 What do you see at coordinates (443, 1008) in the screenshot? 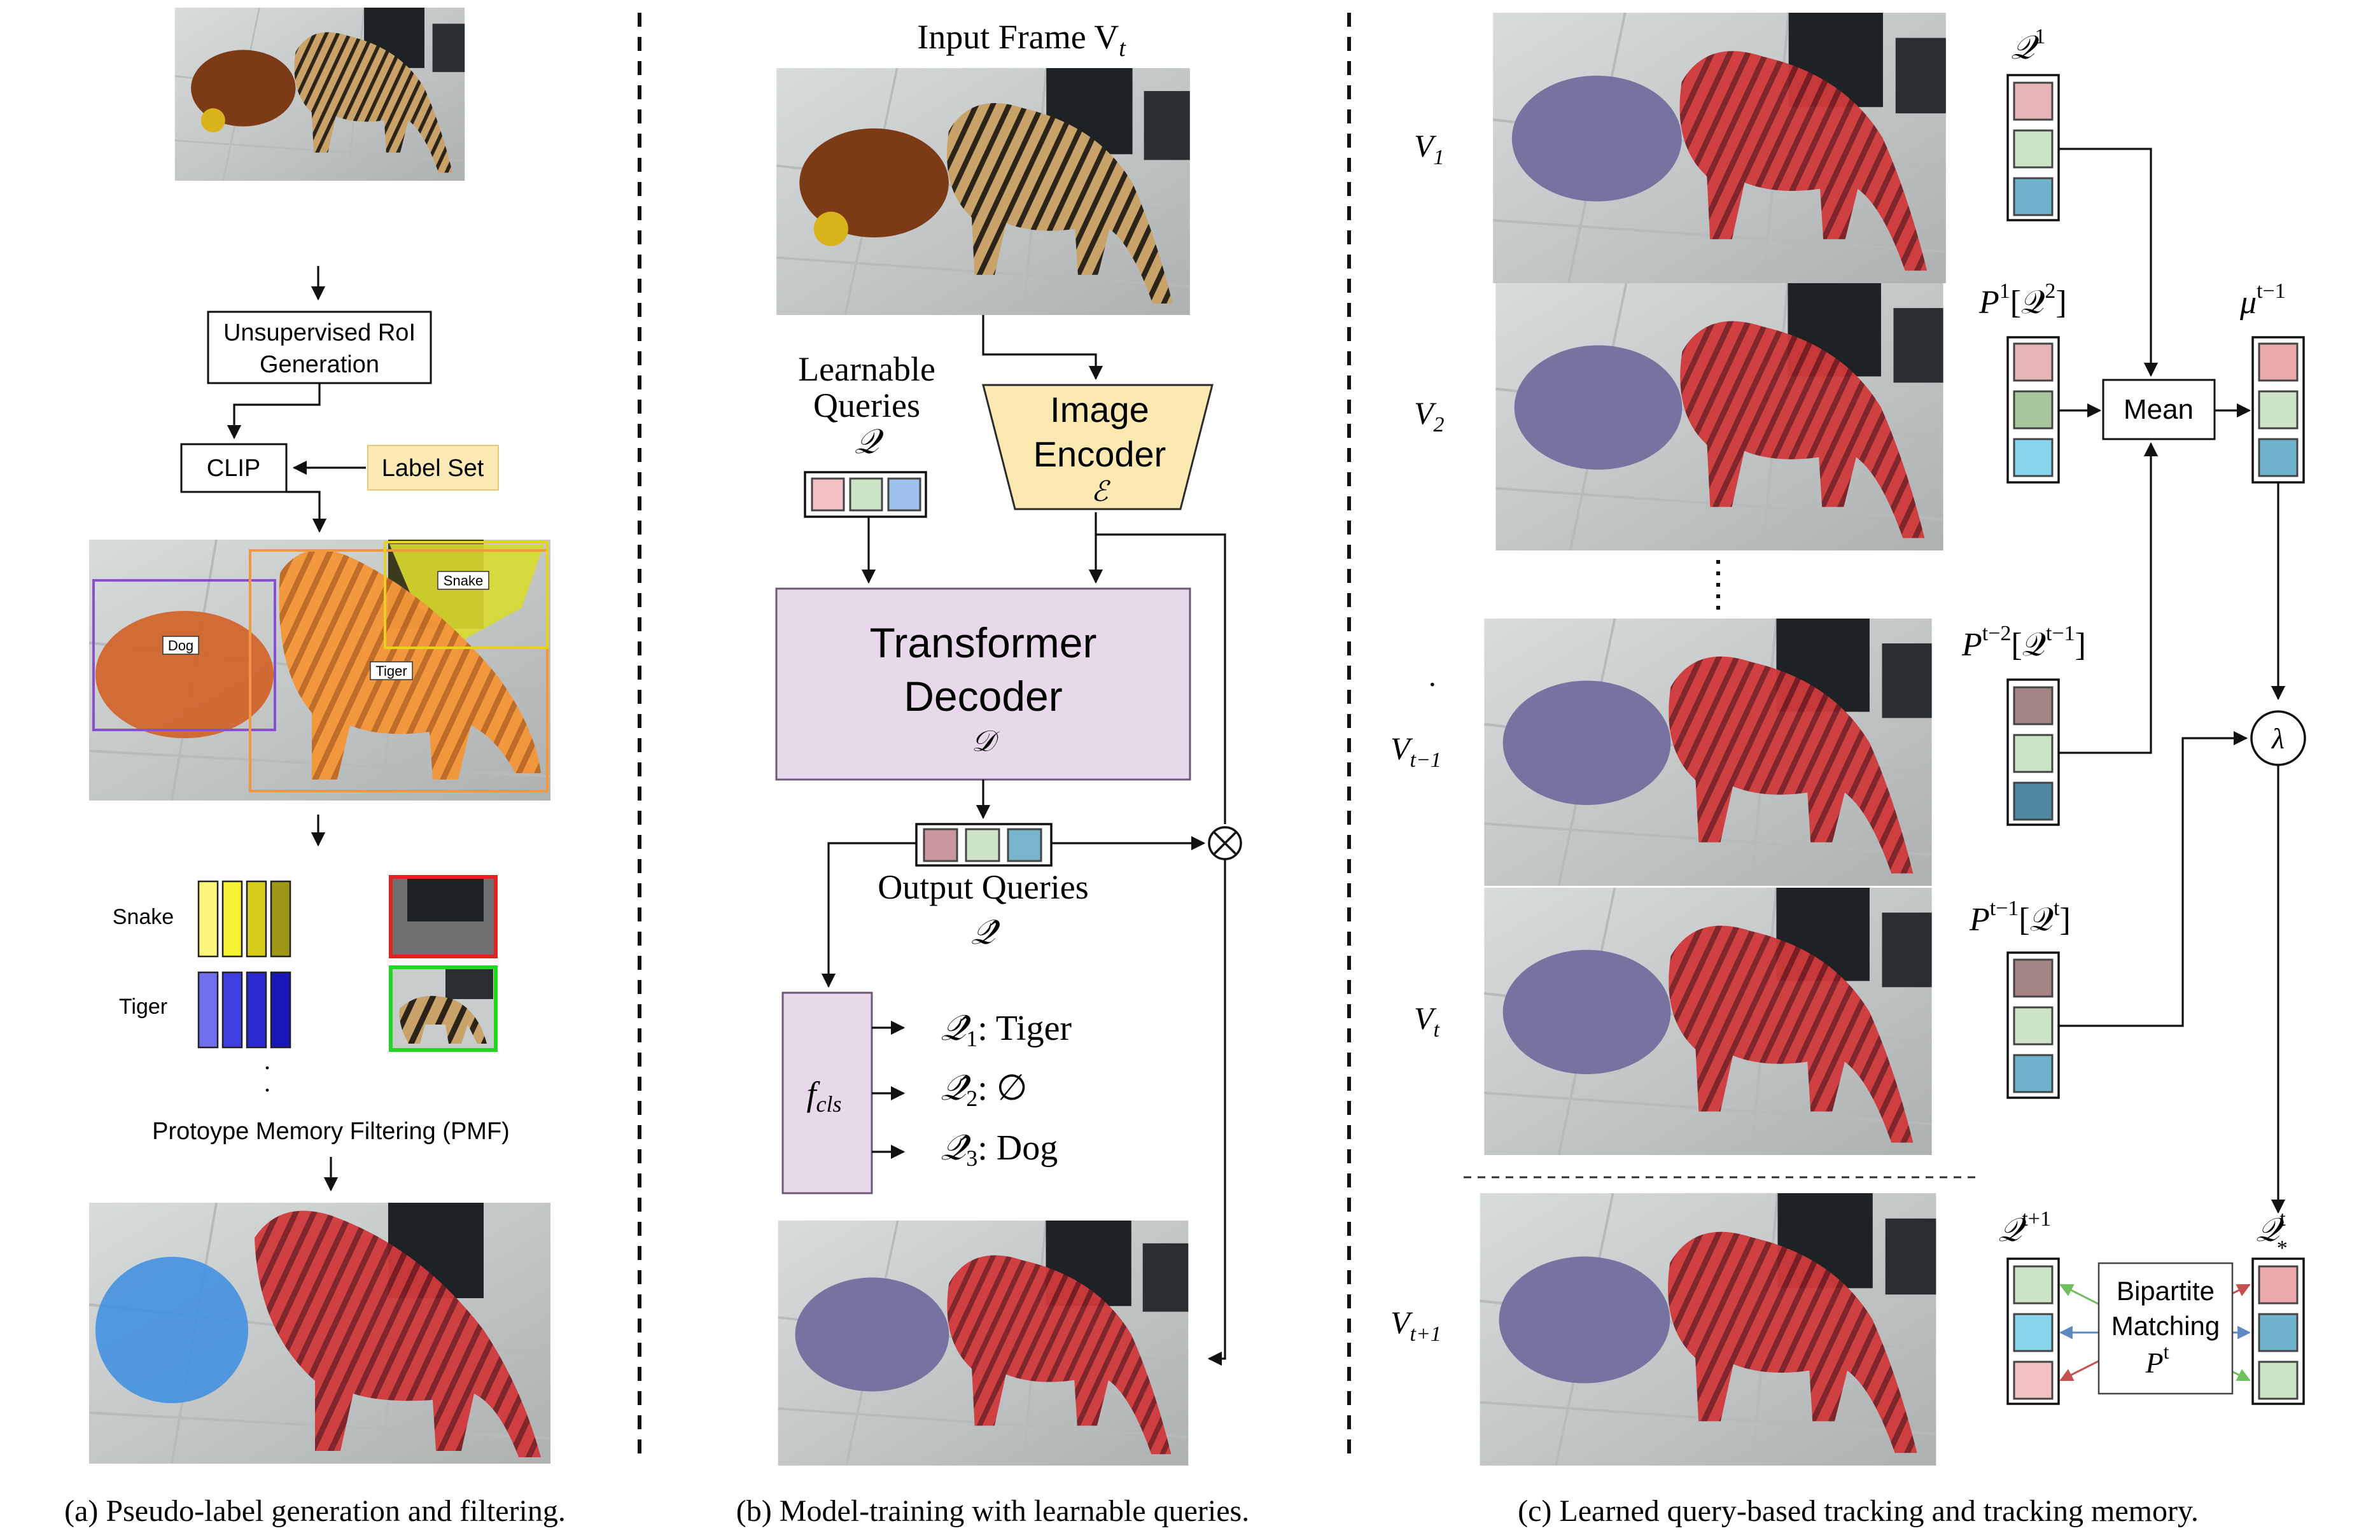
I see `thumb-tiger-accepted` at bounding box center [443, 1008].